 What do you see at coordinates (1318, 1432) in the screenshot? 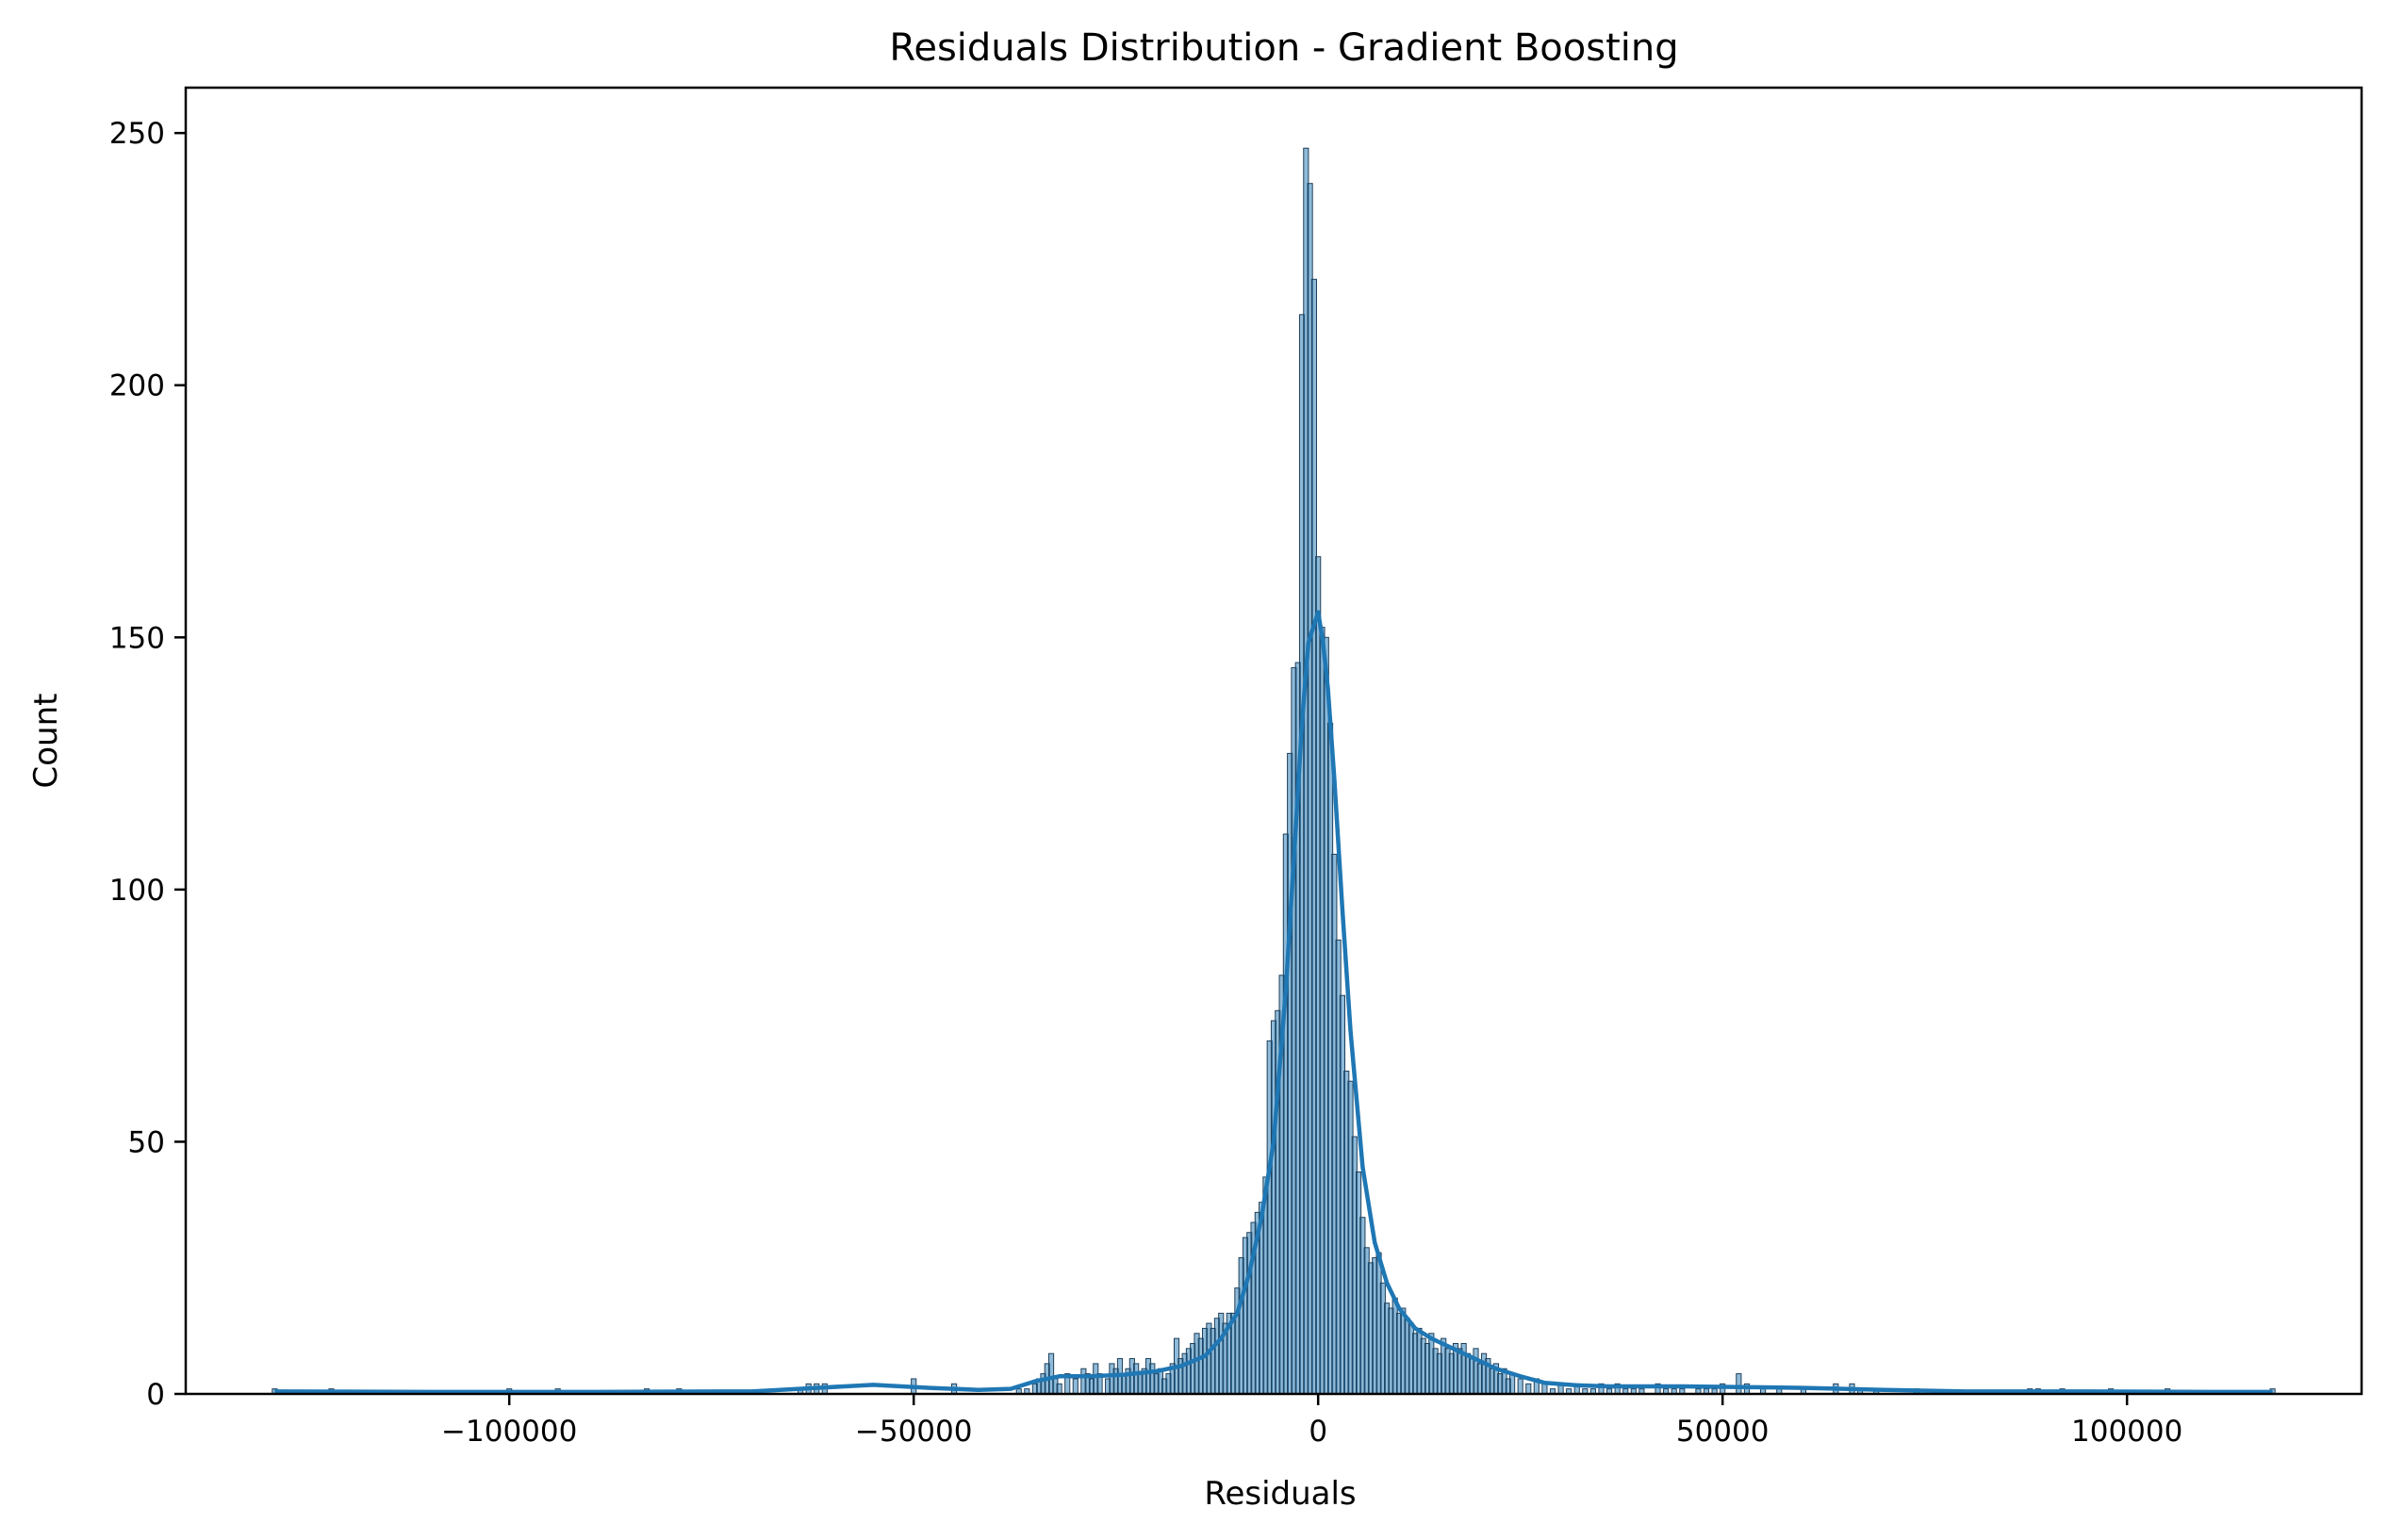
I see `x-tick-label: 0` at bounding box center [1318, 1432].